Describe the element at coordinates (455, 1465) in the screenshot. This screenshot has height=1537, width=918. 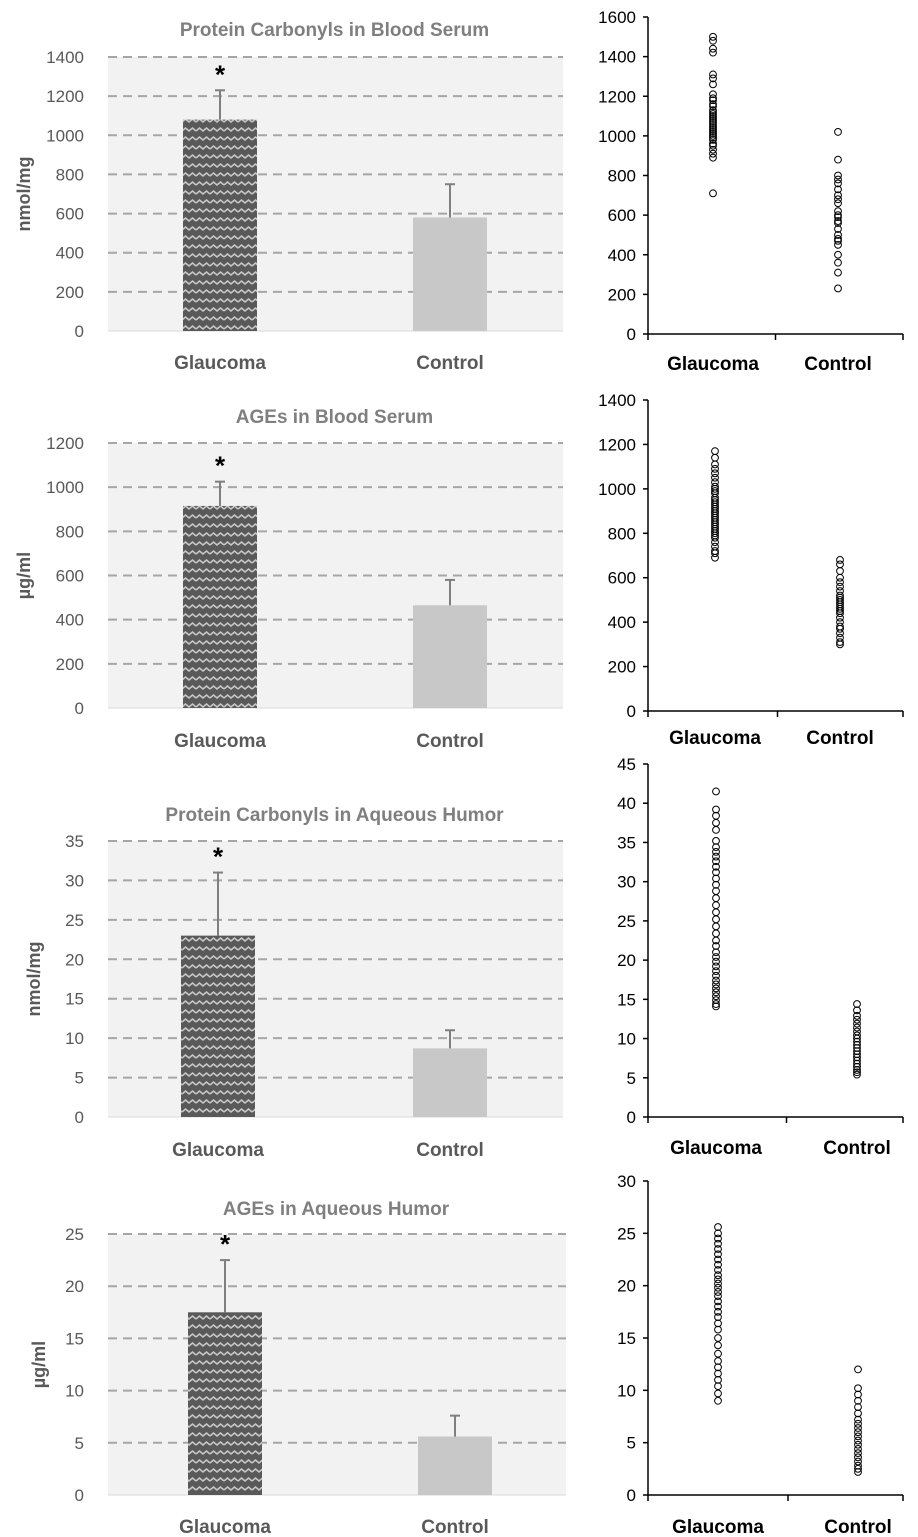
I see `bar-control` at that location.